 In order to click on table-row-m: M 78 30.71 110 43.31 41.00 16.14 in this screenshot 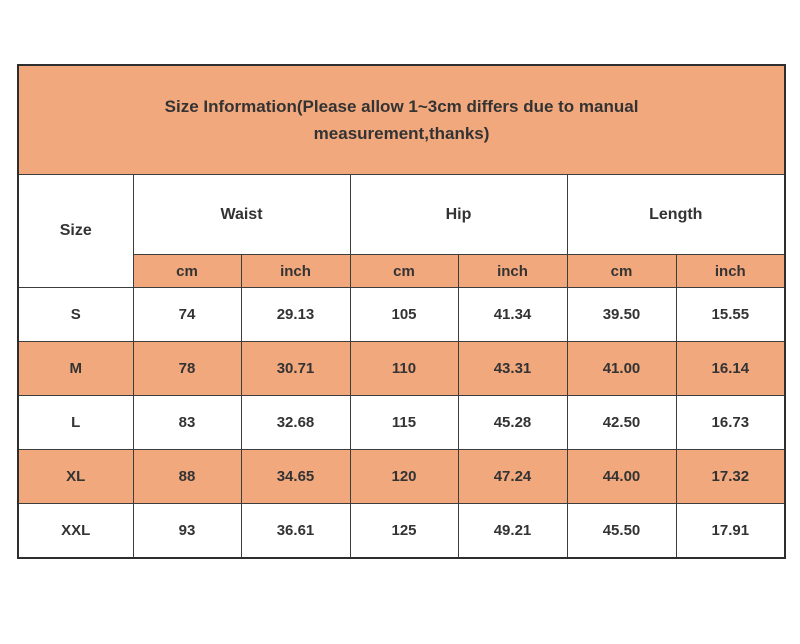, I will do `click(401, 368)`.